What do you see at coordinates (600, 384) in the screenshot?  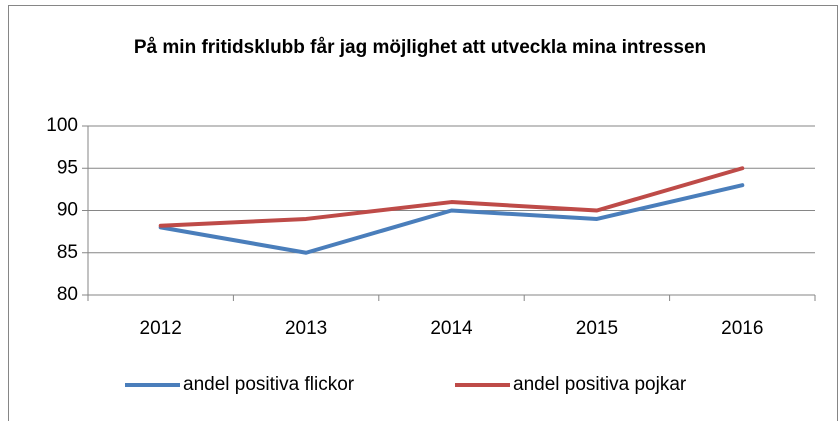 I see `legend-label: andel positiva pojkar` at bounding box center [600, 384].